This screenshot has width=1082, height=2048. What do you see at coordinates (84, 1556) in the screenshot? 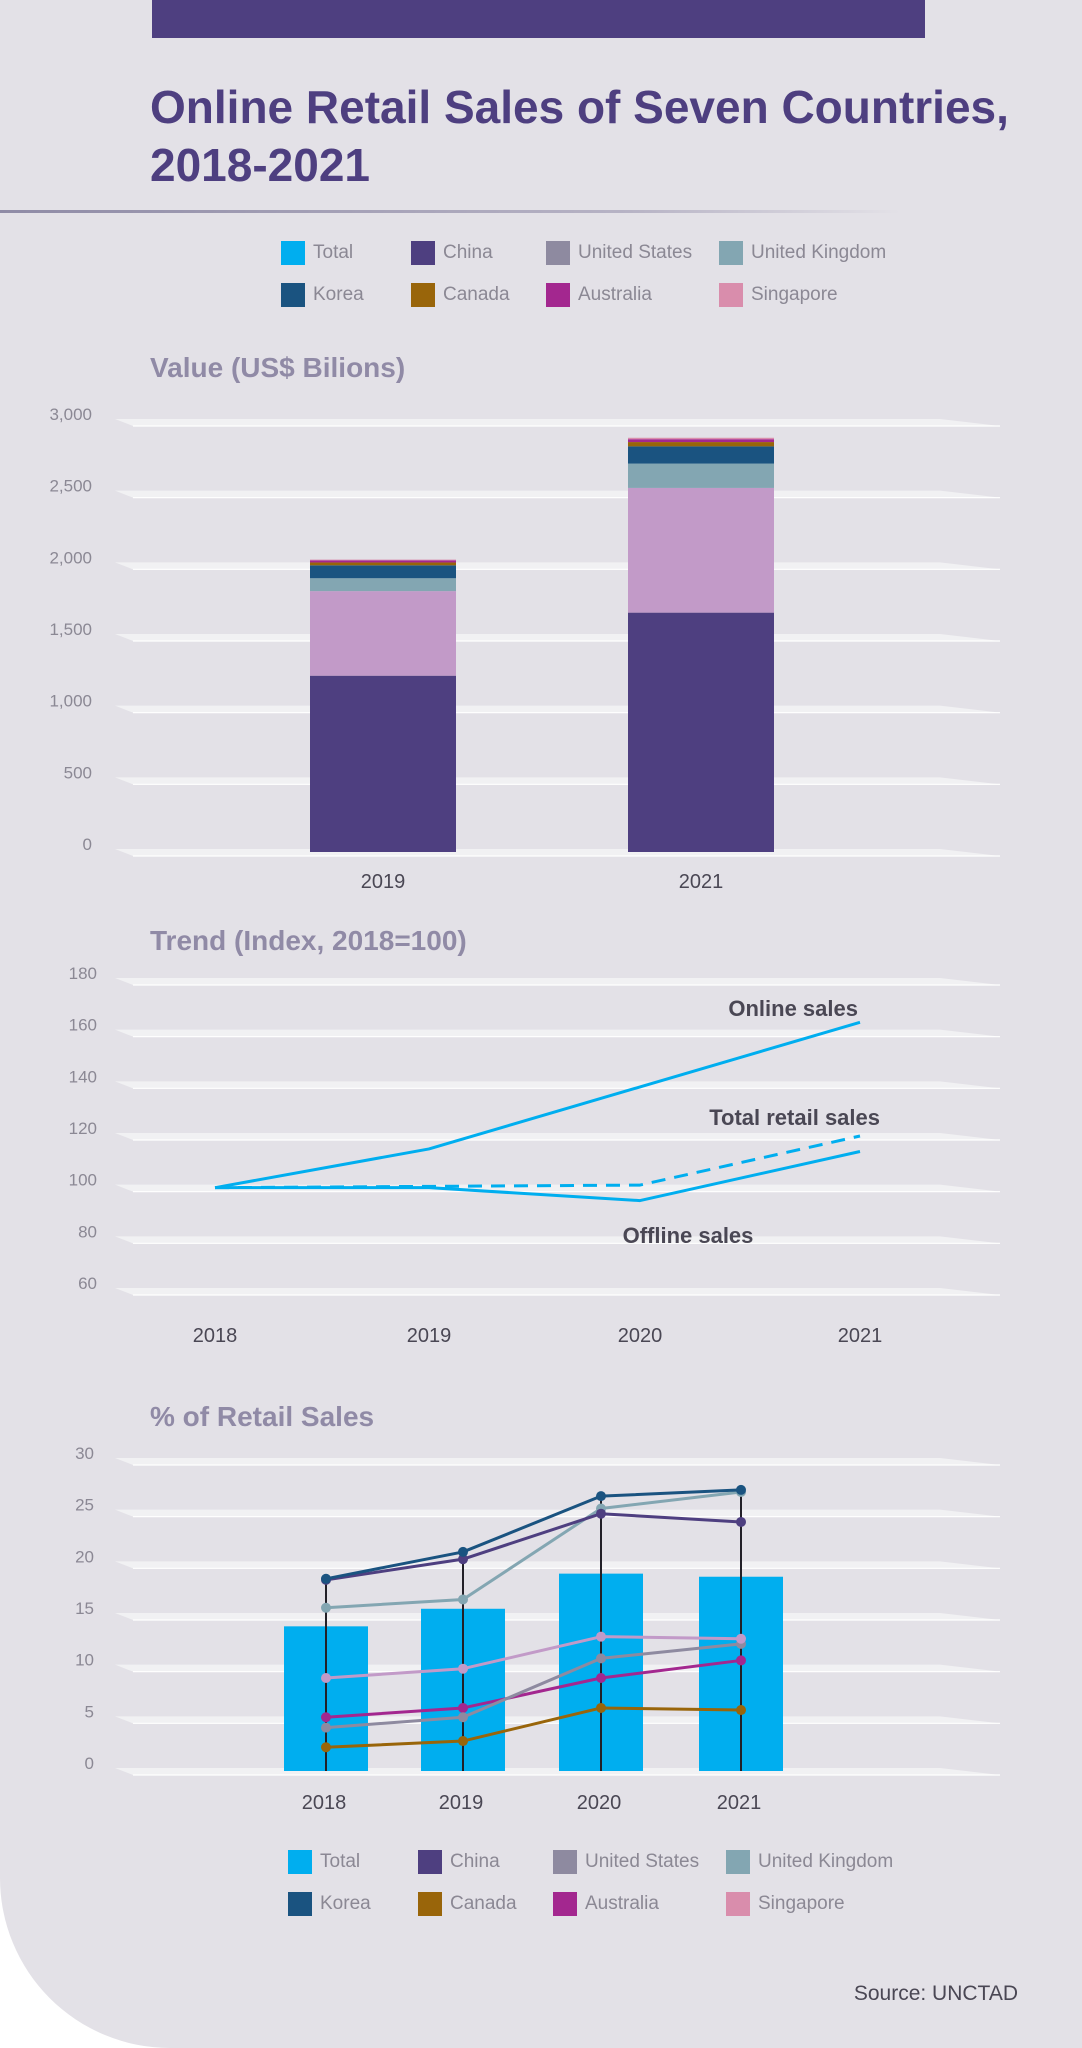
I see `share-chart-y-tick: 20` at bounding box center [84, 1556].